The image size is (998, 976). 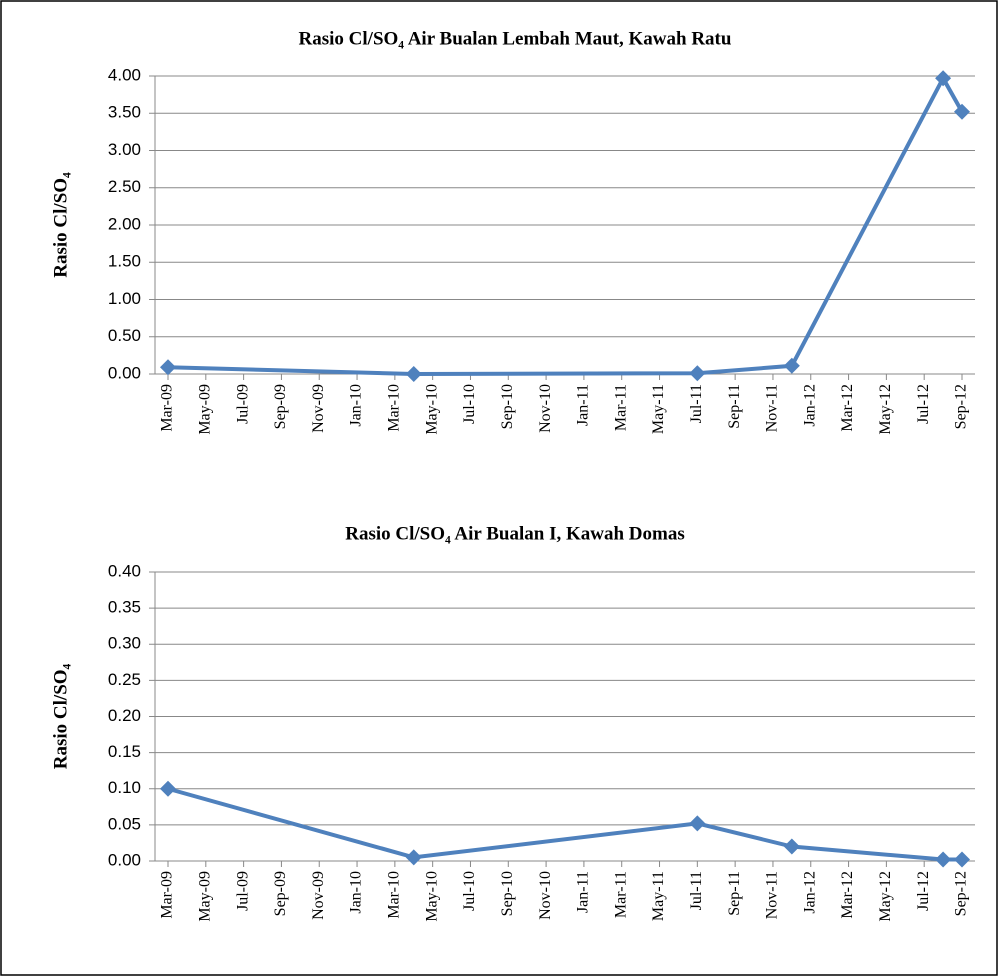 I want to click on y-tick-label: 0.25, so click(x=124, y=679).